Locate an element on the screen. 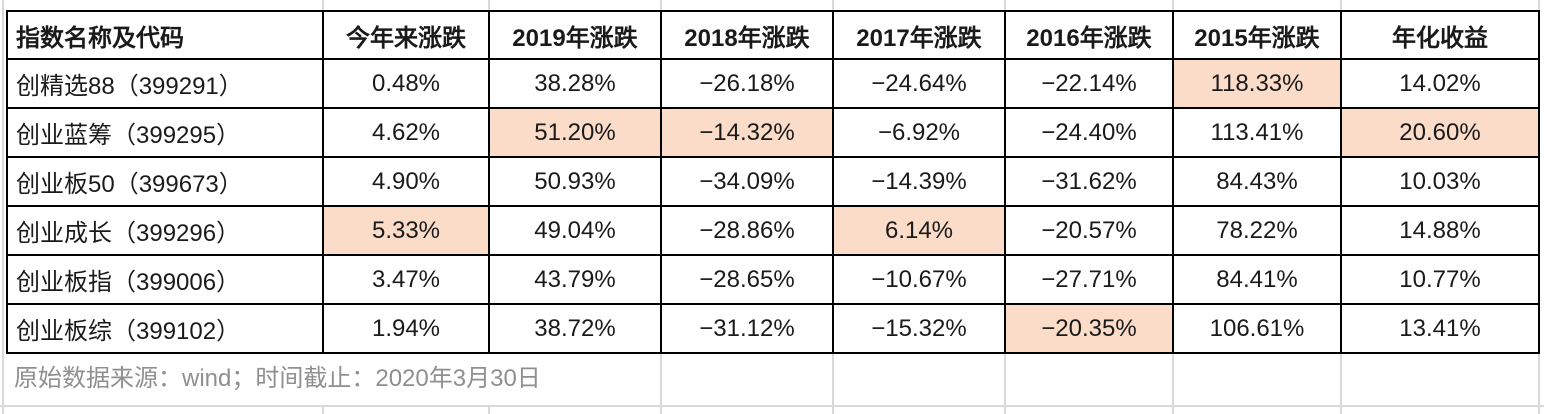 This screenshot has width=1544, height=414. value-cell: 78.22% is located at coordinates (1257, 230).